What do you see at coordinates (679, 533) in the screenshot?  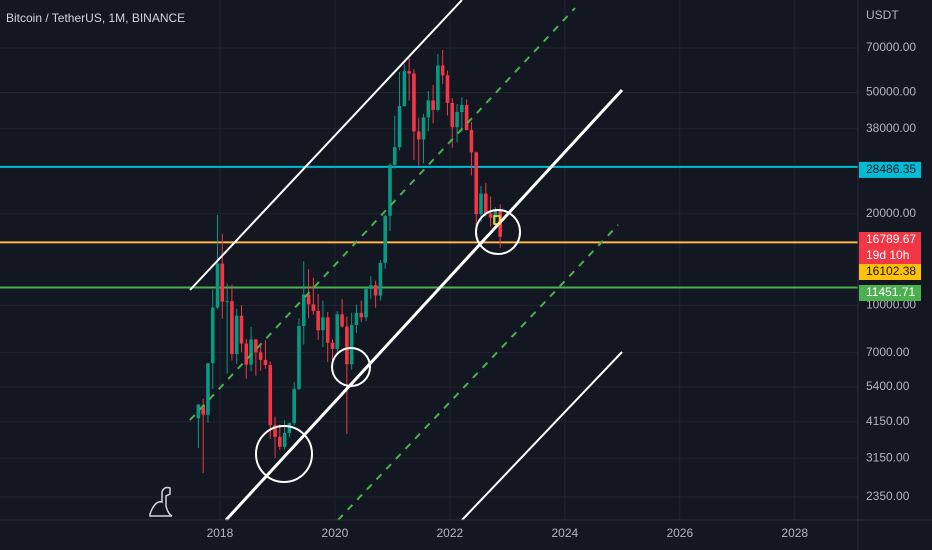 I see `x-tick-label: 2026` at bounding box center [679, 533].